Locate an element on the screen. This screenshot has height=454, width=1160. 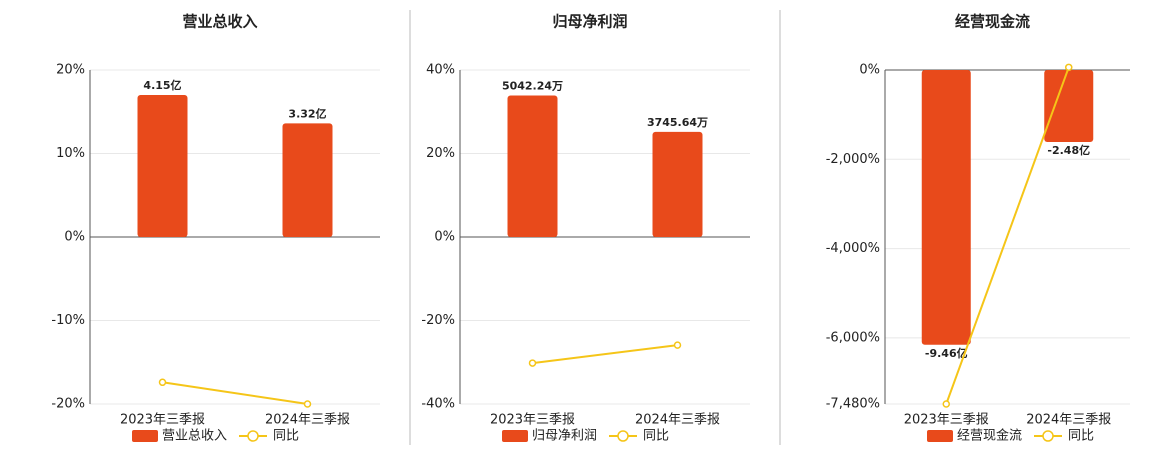
legend-label: 营业总收入 is located at coordinates (194, 436).